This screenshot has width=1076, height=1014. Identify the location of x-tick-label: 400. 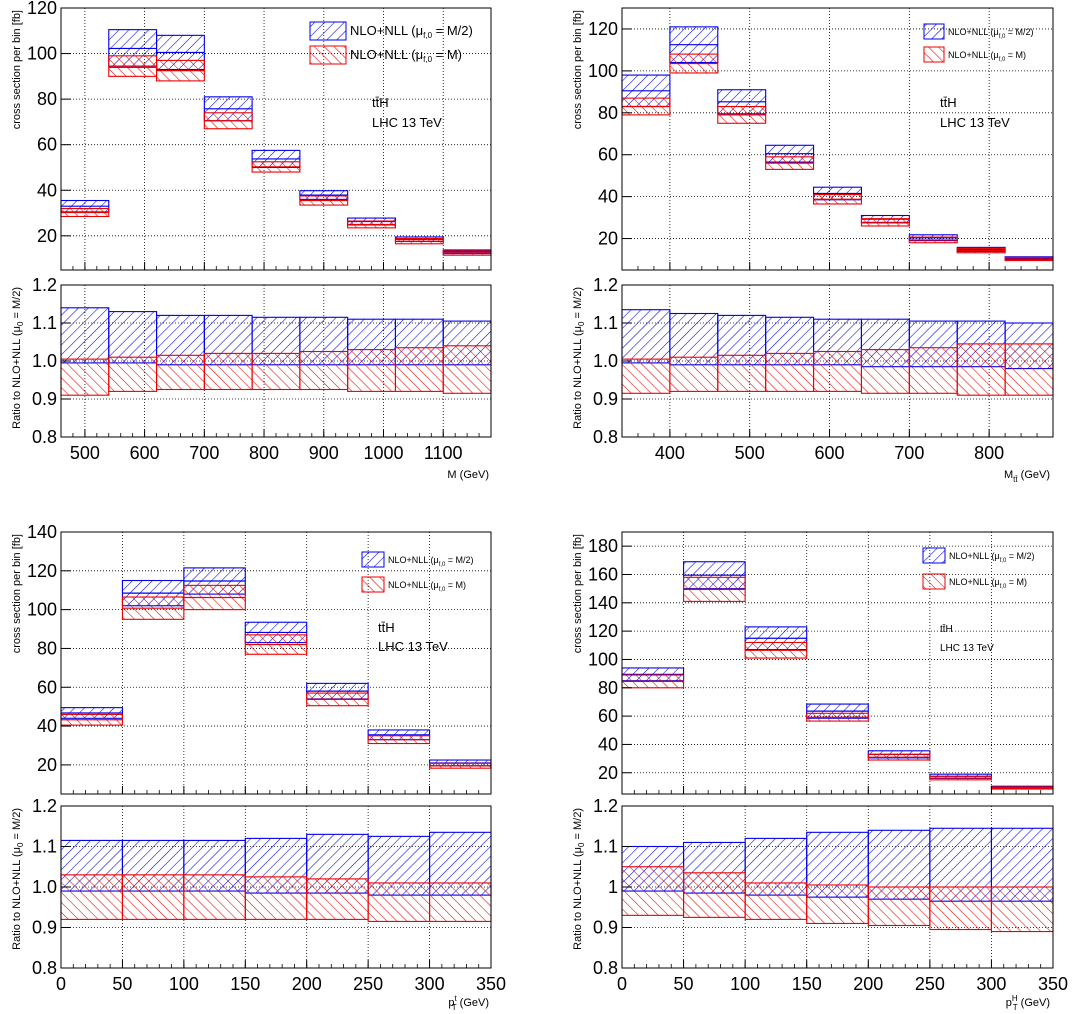
(670, 453).